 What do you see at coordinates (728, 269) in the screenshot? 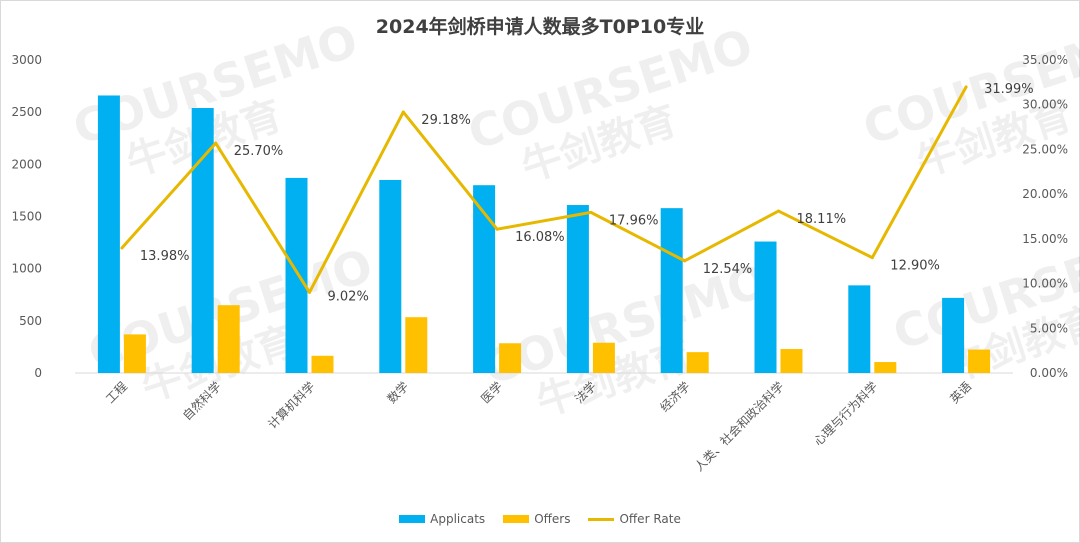
I see `offer-rate-data-label: 12.54%` at bounding box center [728, 269].